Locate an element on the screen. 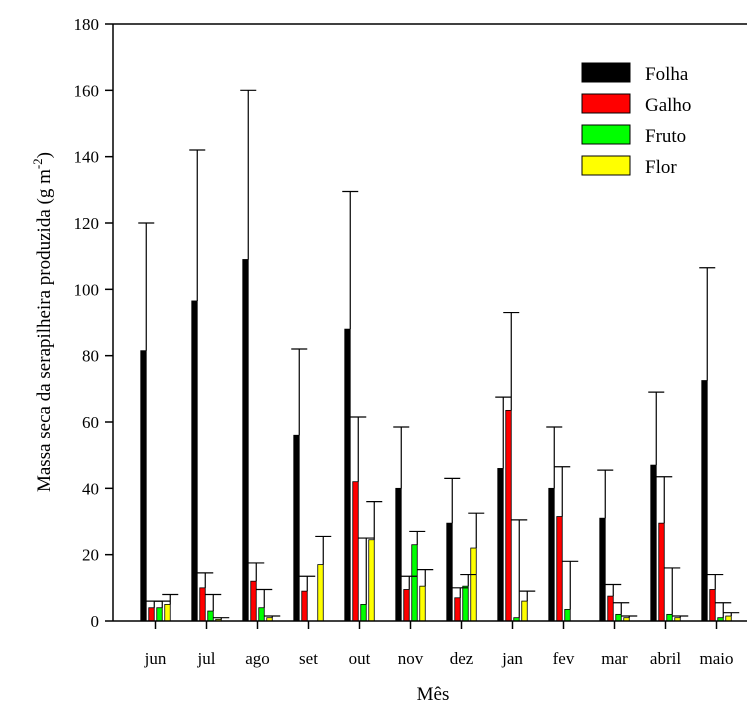  x-tick-label: out is located at coordinates (360, 658).